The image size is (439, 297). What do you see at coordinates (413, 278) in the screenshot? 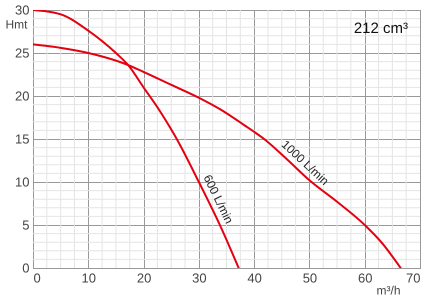
I see `x-tick-label: 70` at bounding box center [413, 278].